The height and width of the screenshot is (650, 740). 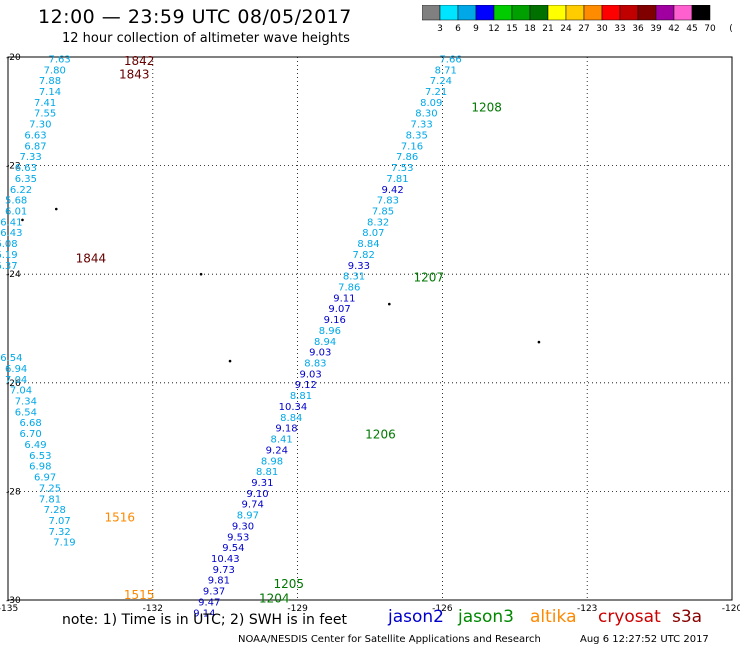 What do you see at coordinates (274, 599) in the screenshot?
I see `pass-time-label: 1204` at bounding box center [274, 599].